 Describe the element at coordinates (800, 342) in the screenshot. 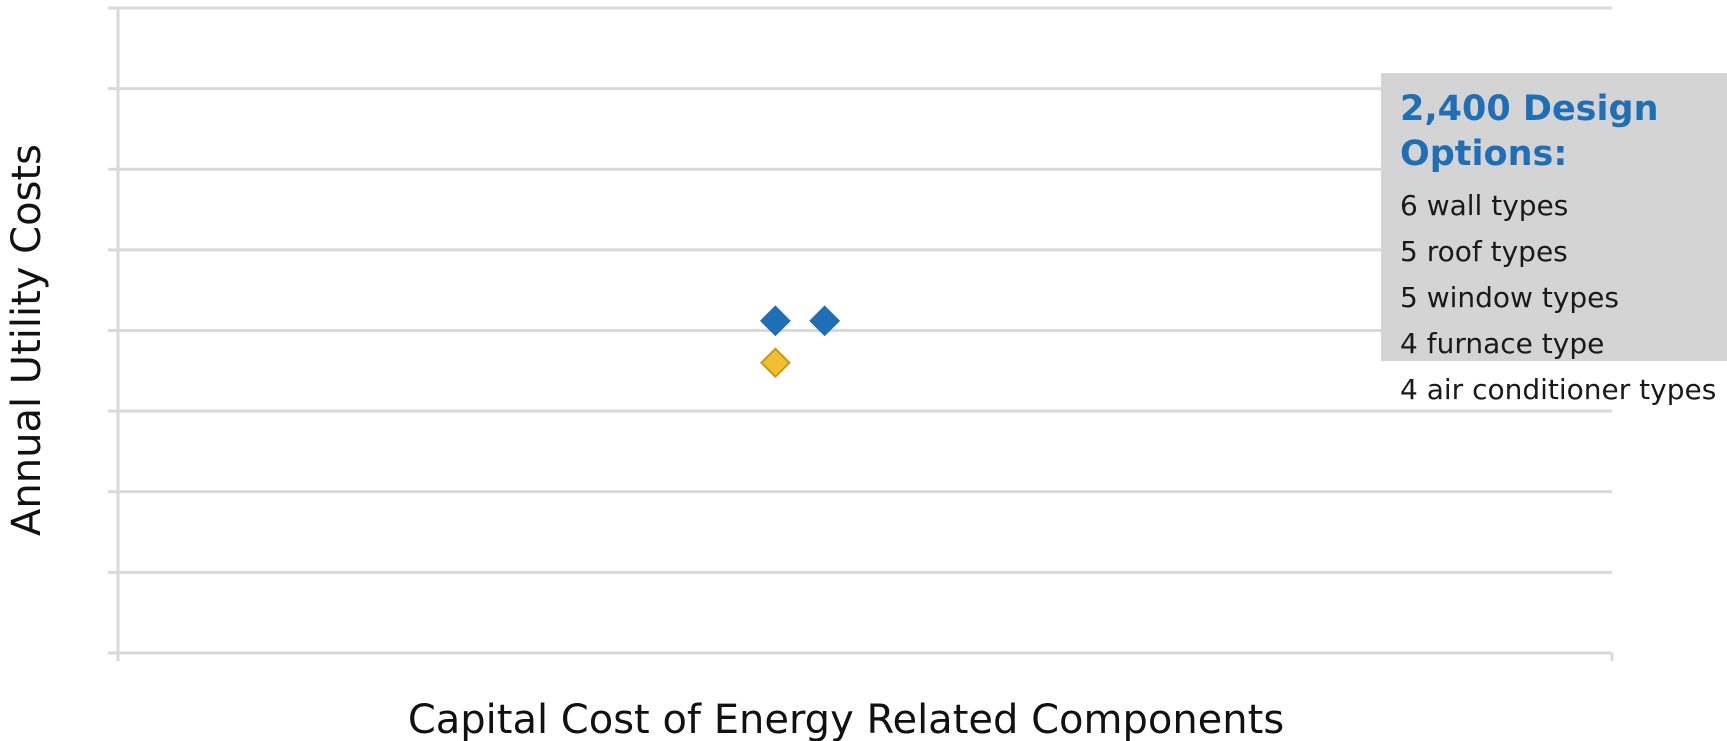

I see `data-points` at that location.